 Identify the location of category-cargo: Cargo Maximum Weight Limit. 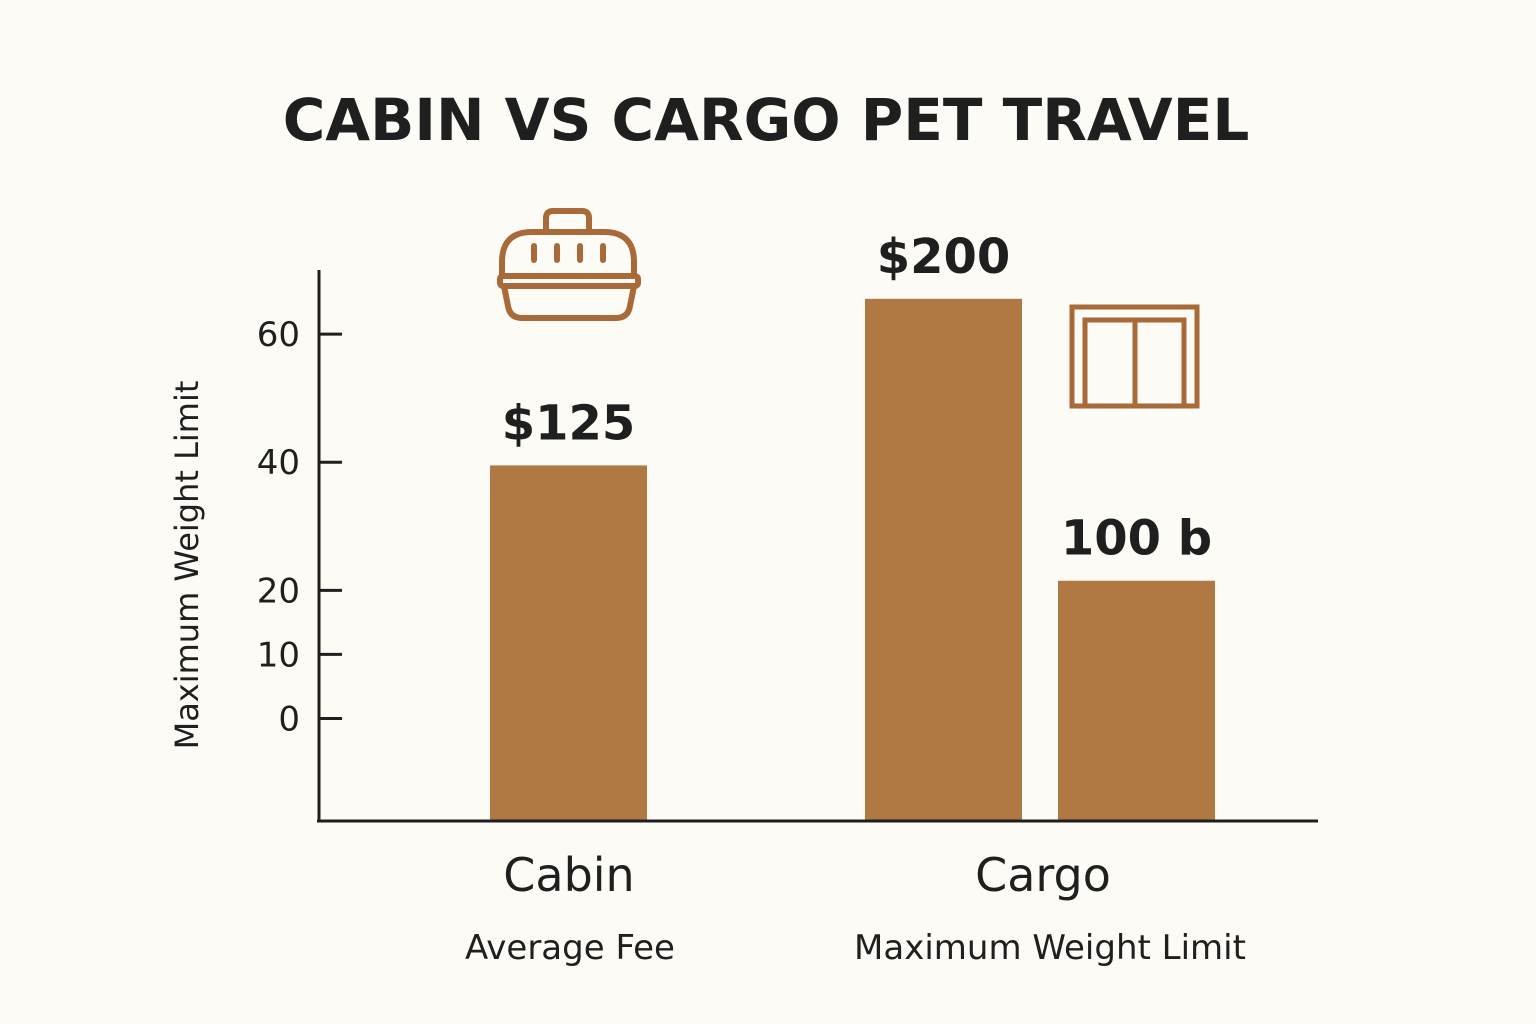
(1050, 908).